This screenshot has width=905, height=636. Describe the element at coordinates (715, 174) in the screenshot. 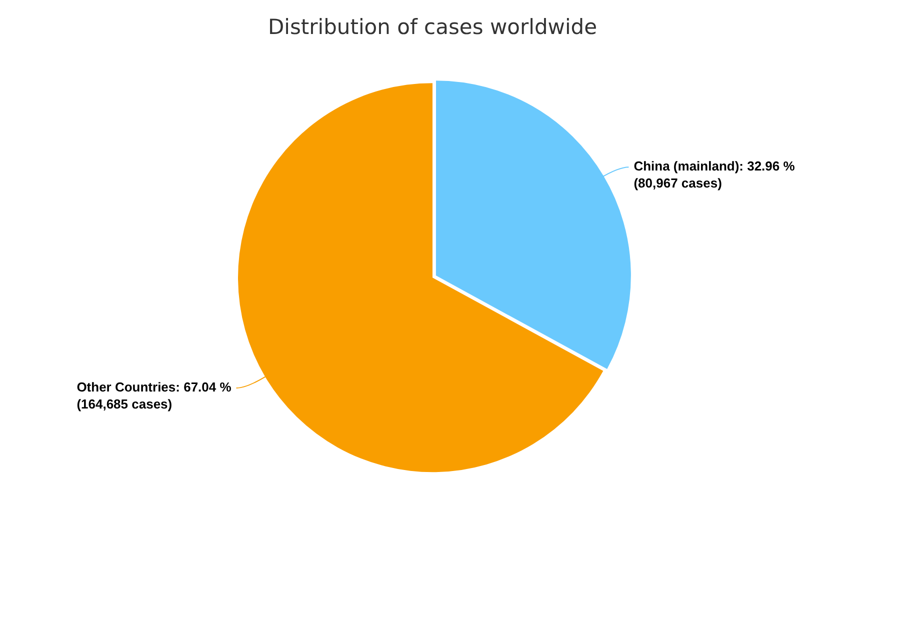

I see `slice-label: China (mainland): 32.96 % (80,967 cases)` at that location.